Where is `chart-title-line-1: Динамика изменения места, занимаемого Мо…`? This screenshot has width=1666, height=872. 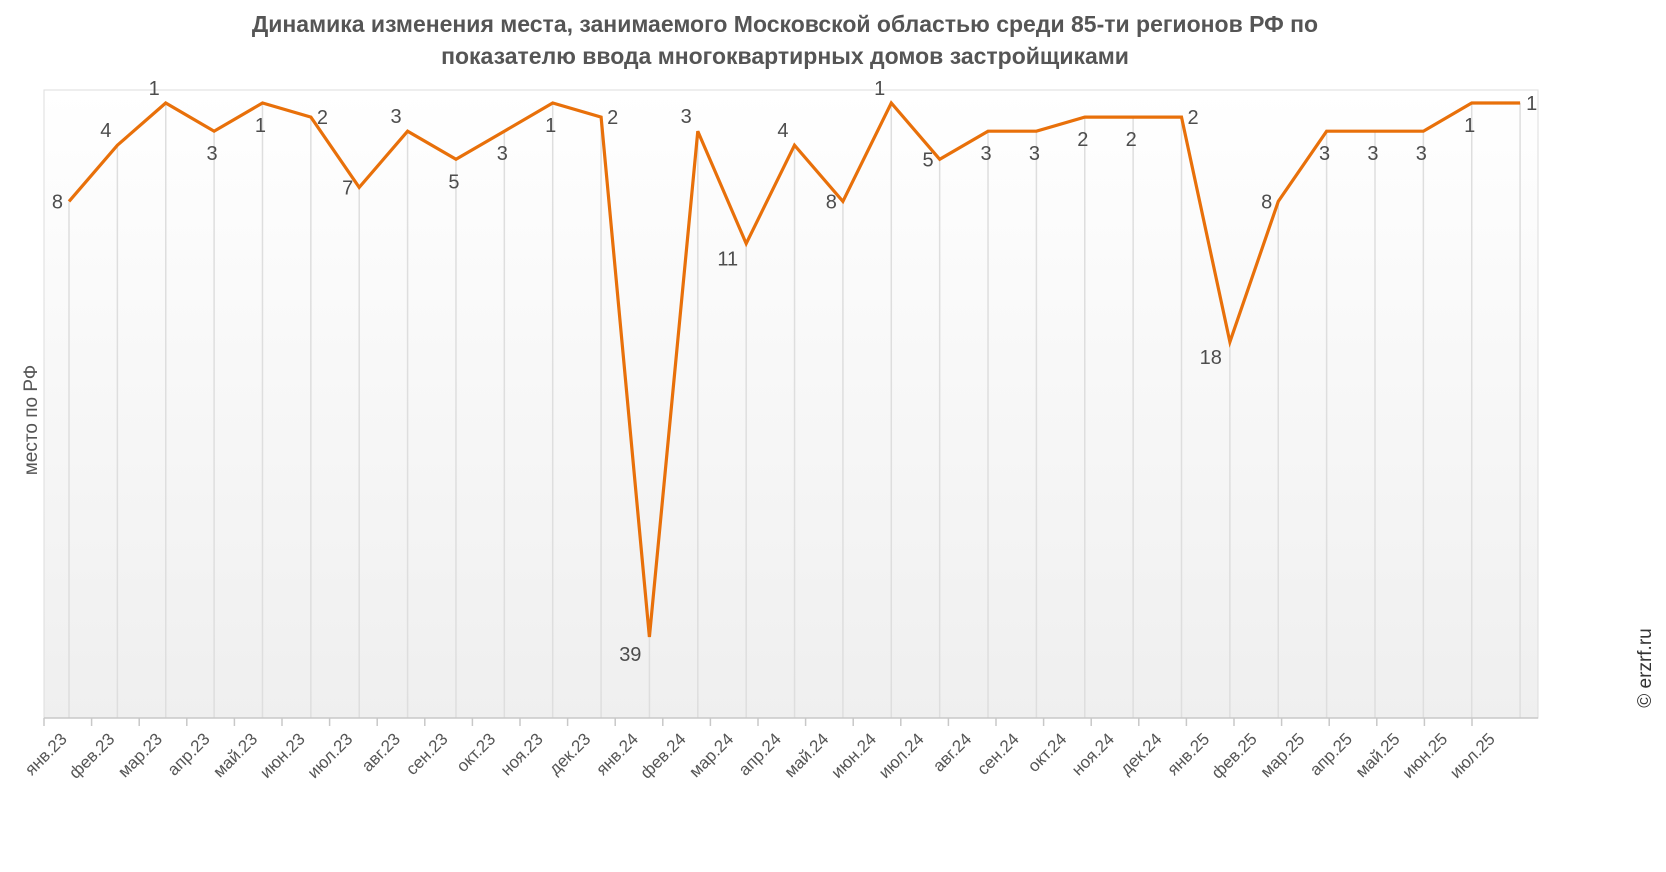
chart-title-line-1: Динамика изменения места, занимаемого Мо… is located at coordinates (785, 24).